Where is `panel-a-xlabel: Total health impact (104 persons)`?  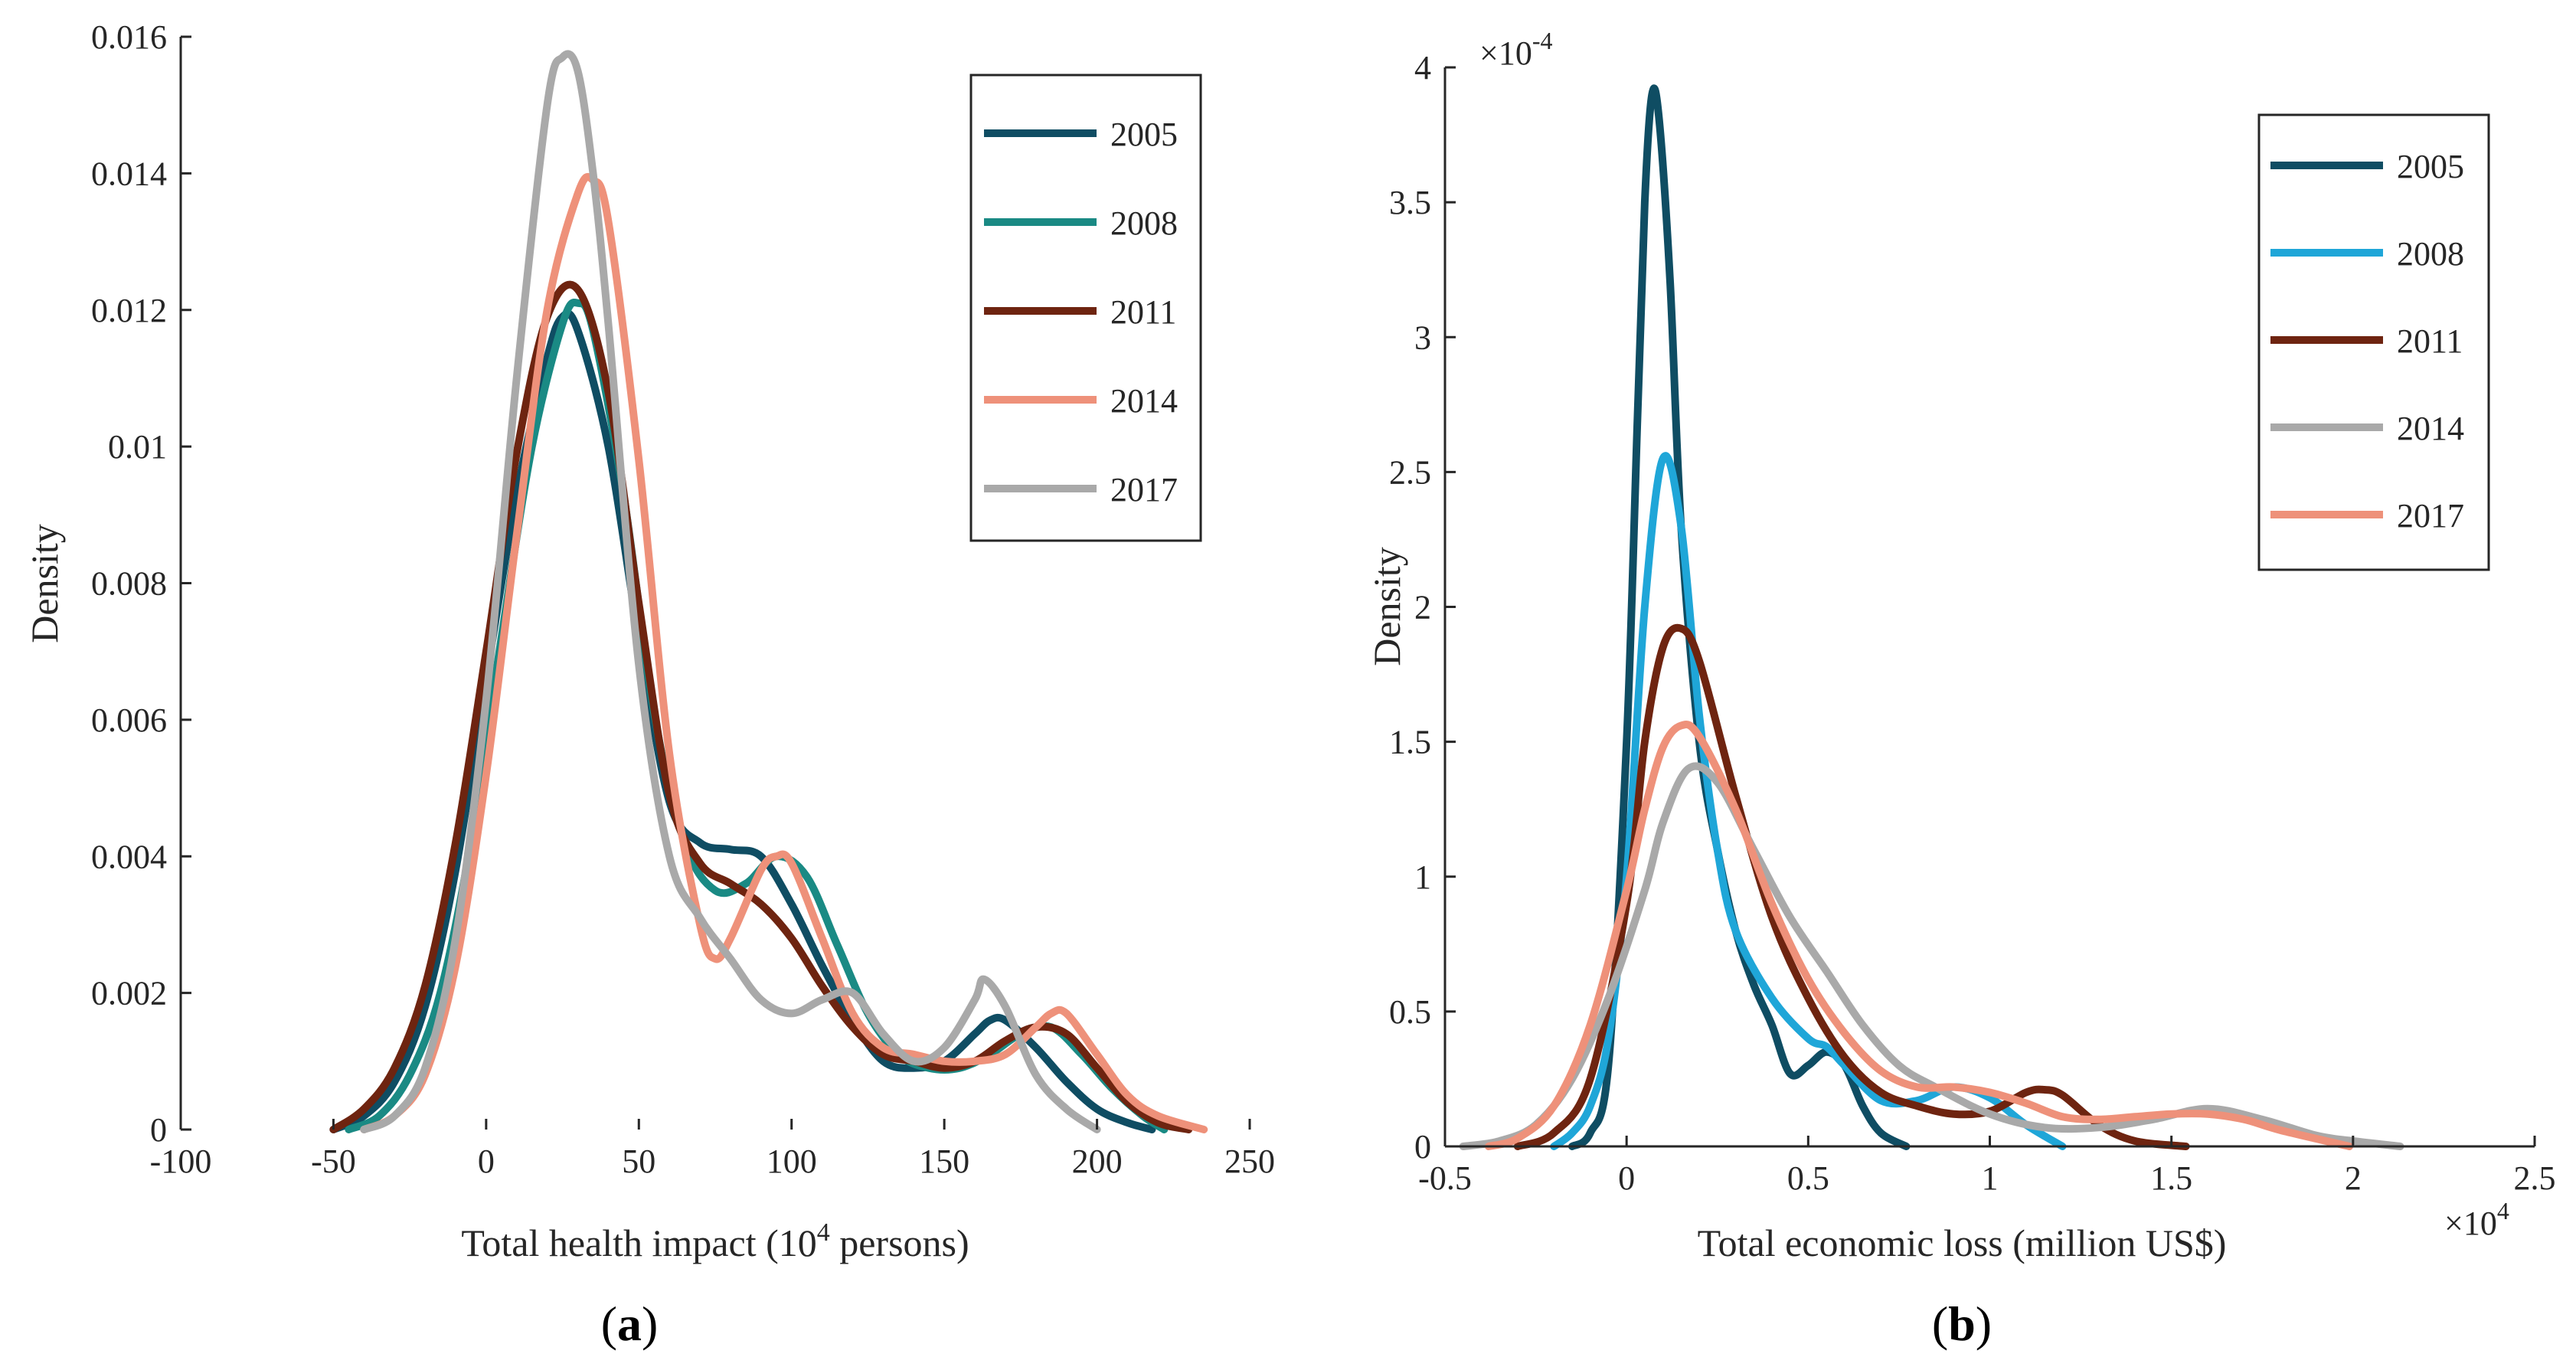
panel-a-xlabel: Total health impact (104 persons) is located at coordinates (715, 1241).